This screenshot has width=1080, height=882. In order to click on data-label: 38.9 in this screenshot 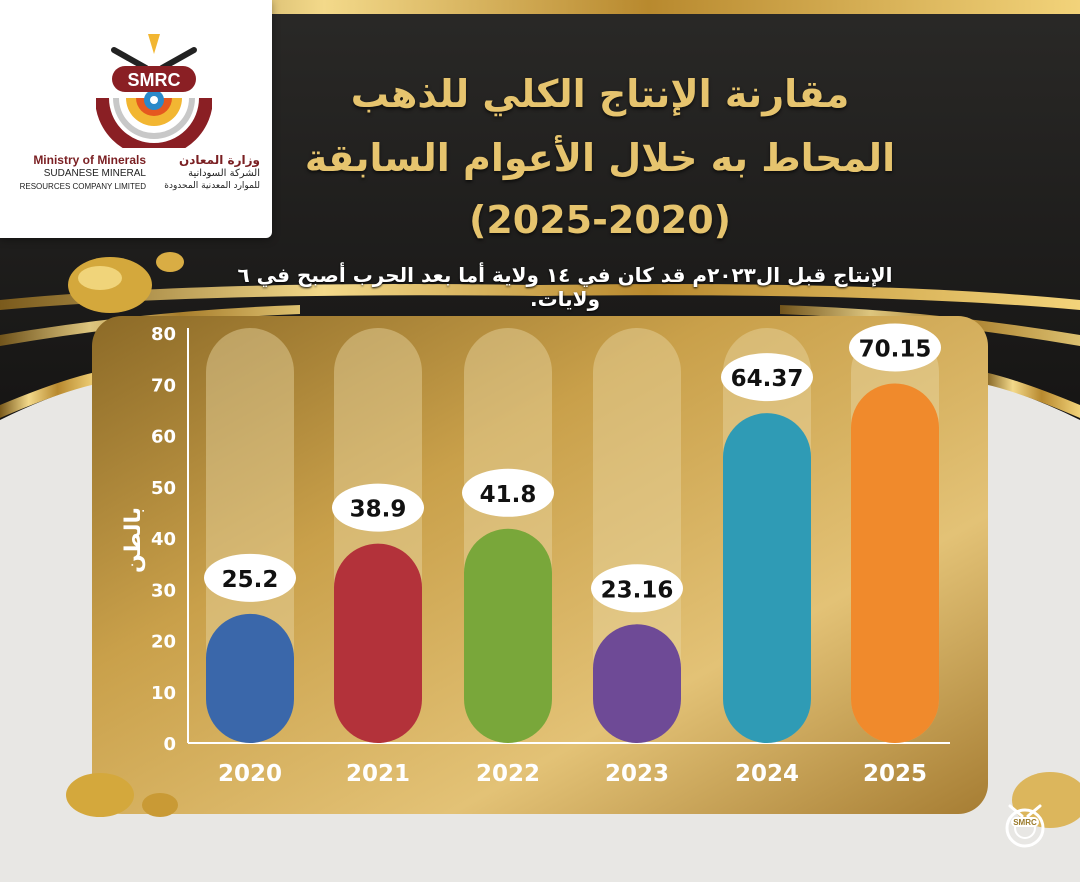, I will do `click(378, 510)`.